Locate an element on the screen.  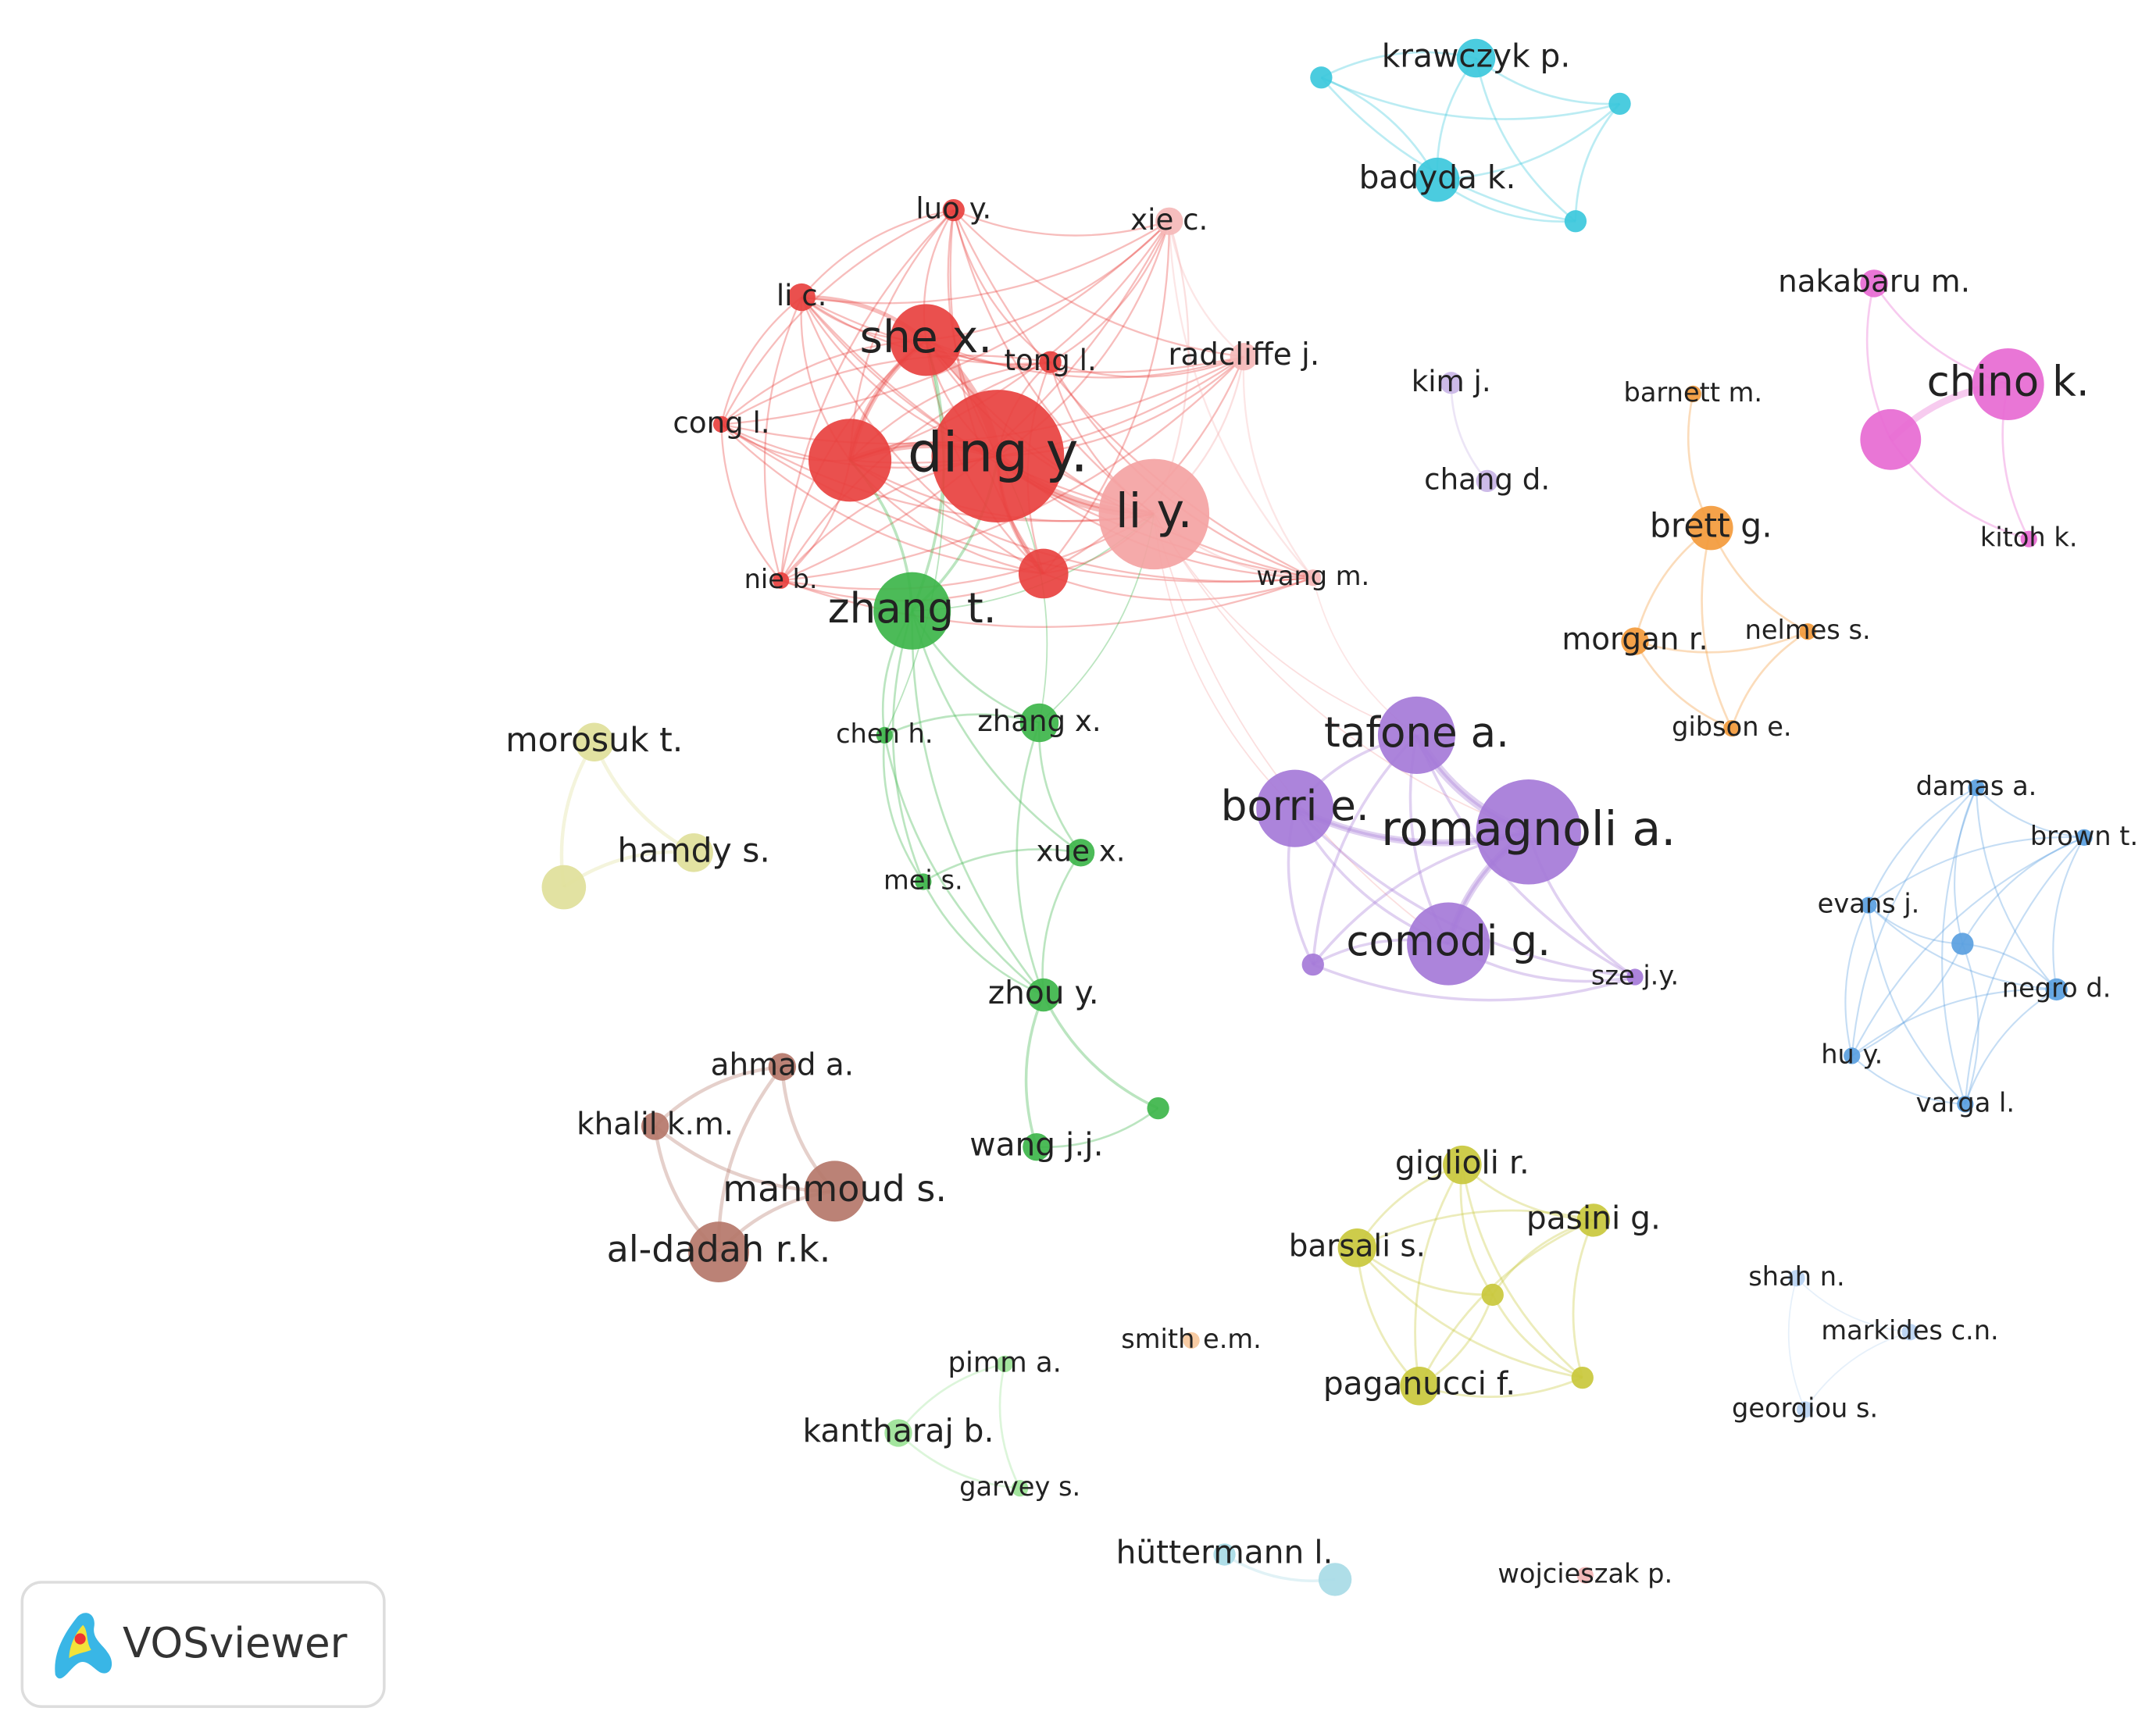
node-label: markides c.n. is located at coordinates (1910, 1330).